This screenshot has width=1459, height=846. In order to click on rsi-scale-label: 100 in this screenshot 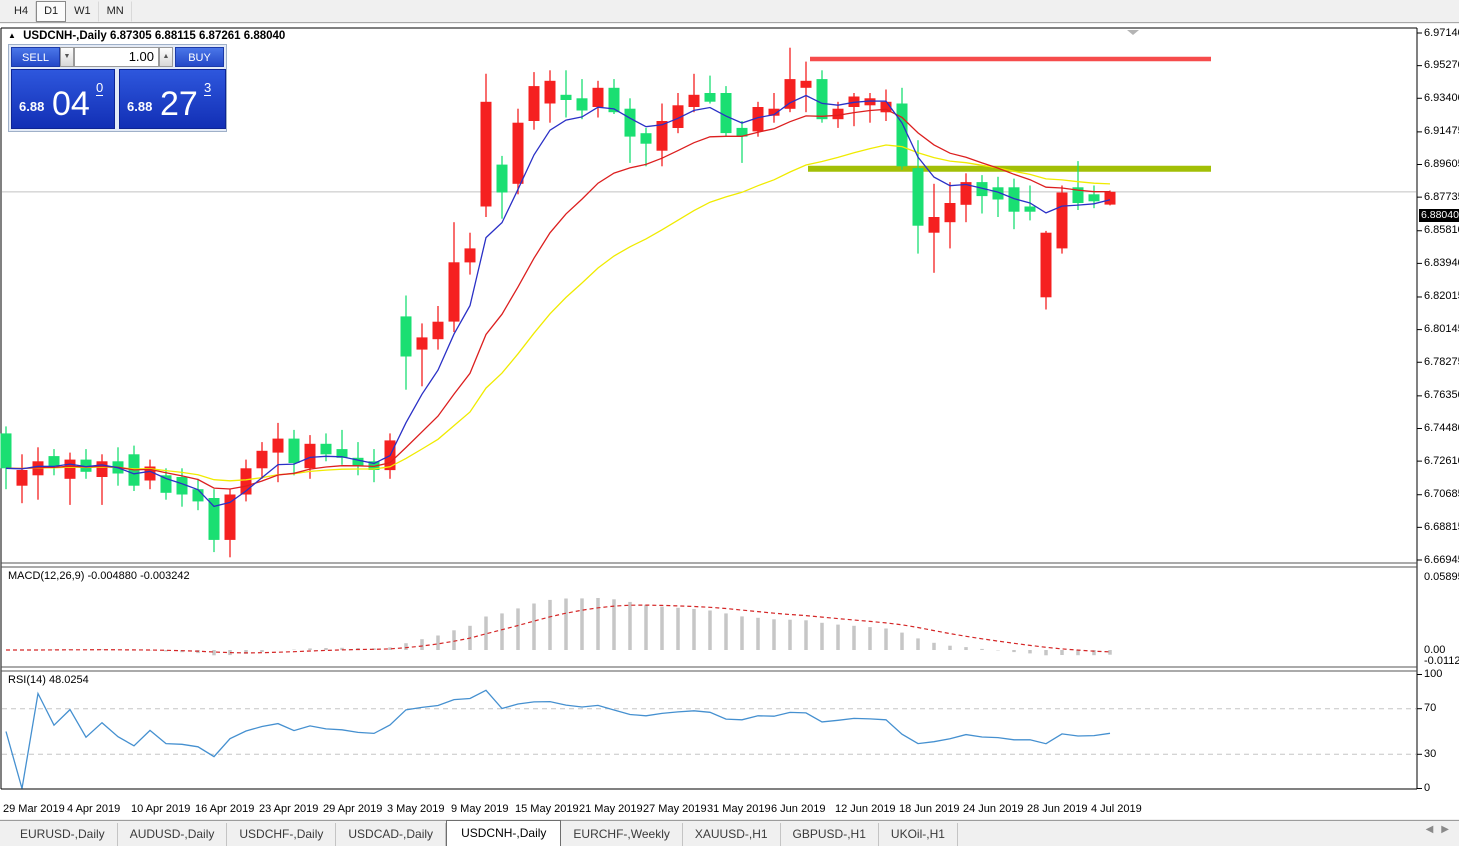, I will do `click(1433, 674)`.